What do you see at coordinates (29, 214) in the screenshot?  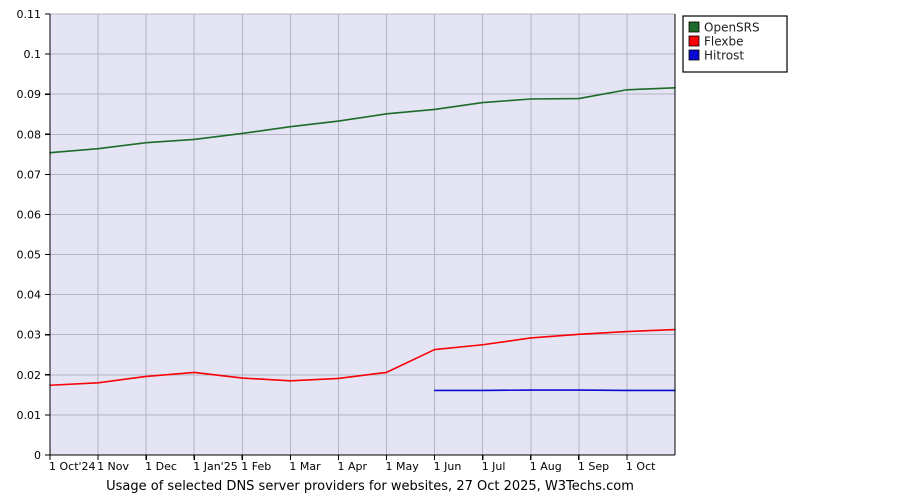 I see `y-tick-label: 0.06` at bounding box center [29, 214].